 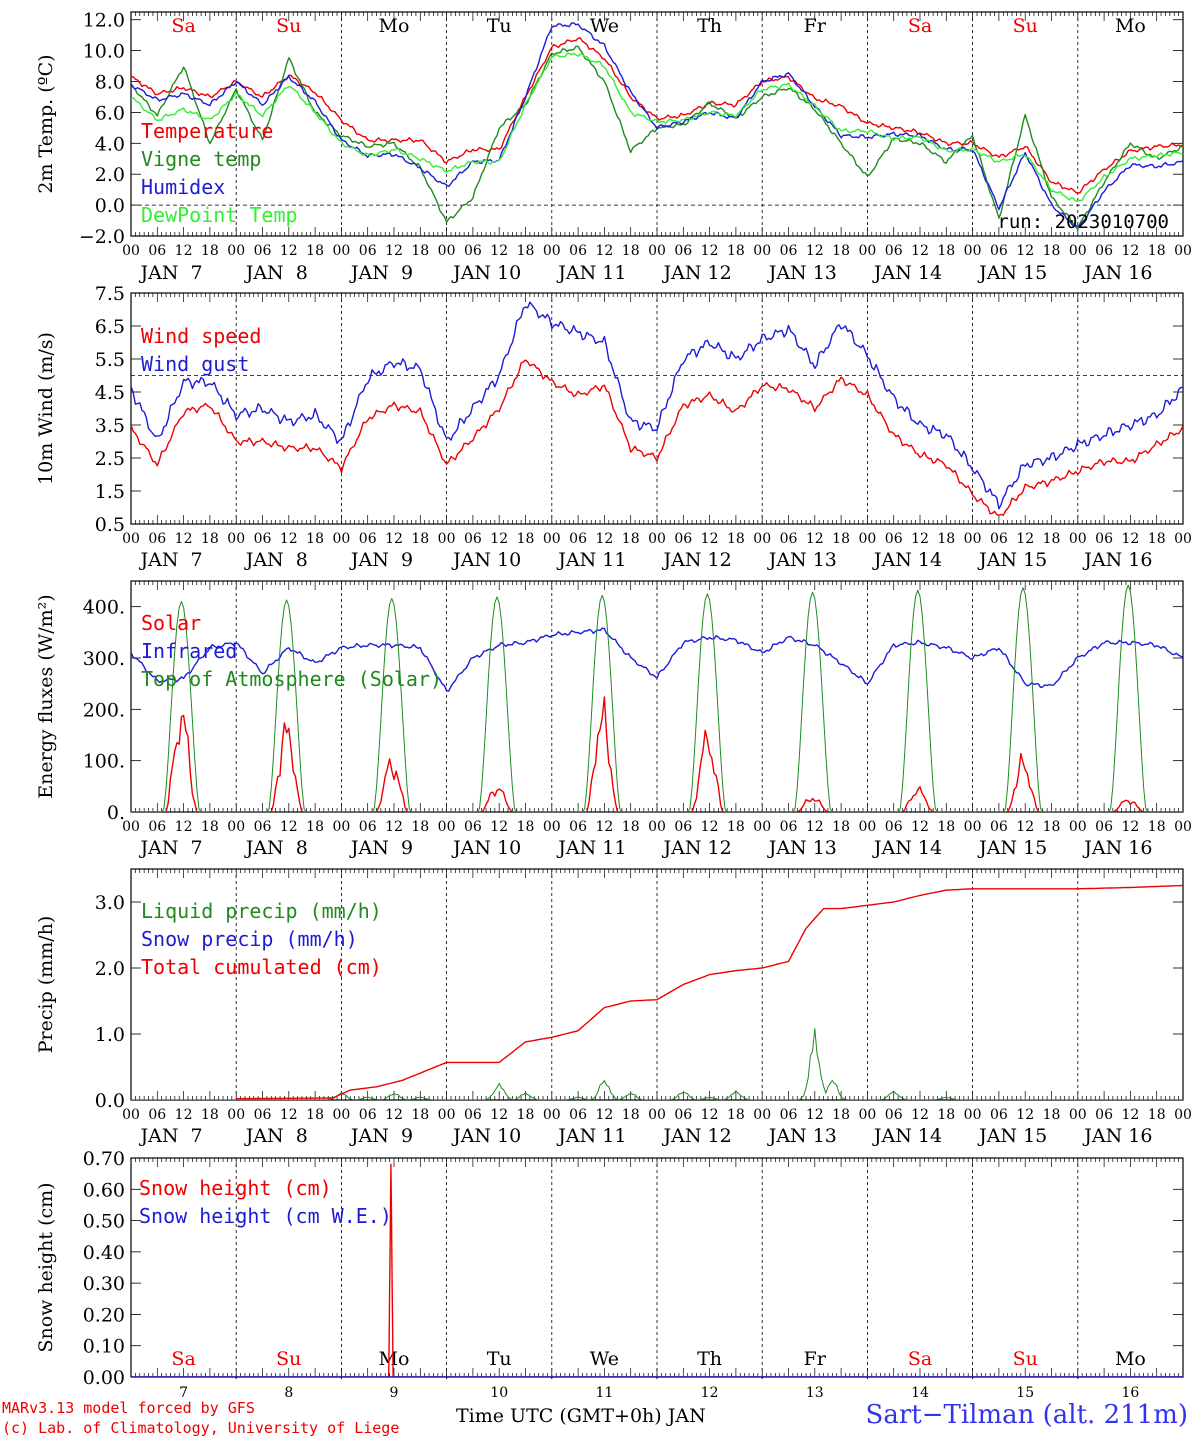 What do you see at coordinates (581, 1416) in the screenshot?
I see `x-axis-title: Time UTC (GMT+0h) JAN` at bounding box center [581, 1416].